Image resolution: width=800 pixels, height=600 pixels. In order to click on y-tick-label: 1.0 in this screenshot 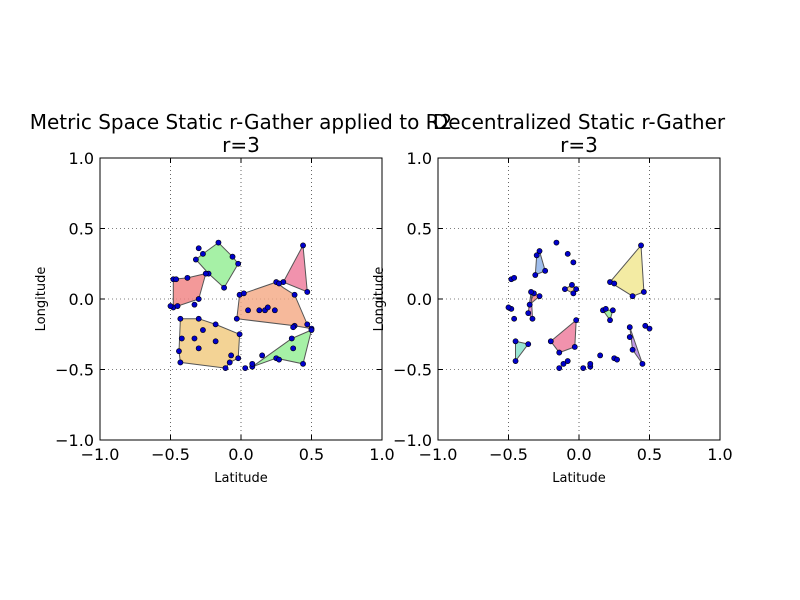, I will do `click(81, 158)`.